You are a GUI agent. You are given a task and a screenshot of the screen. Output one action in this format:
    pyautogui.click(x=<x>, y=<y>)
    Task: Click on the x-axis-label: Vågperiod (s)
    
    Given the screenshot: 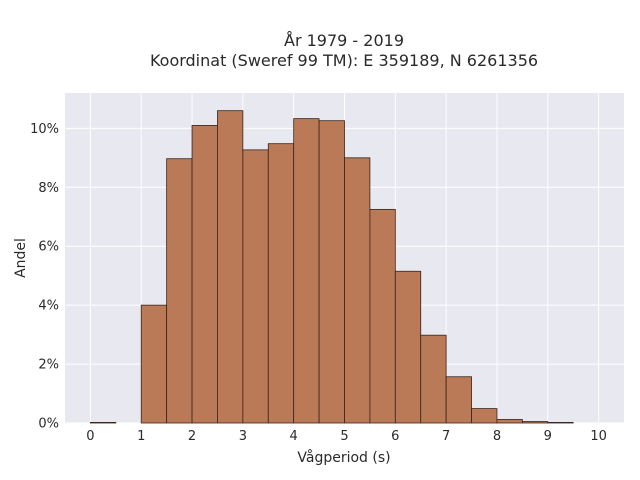 What is the action you would take?
    pyautogui.click(x=343, y=457)
    